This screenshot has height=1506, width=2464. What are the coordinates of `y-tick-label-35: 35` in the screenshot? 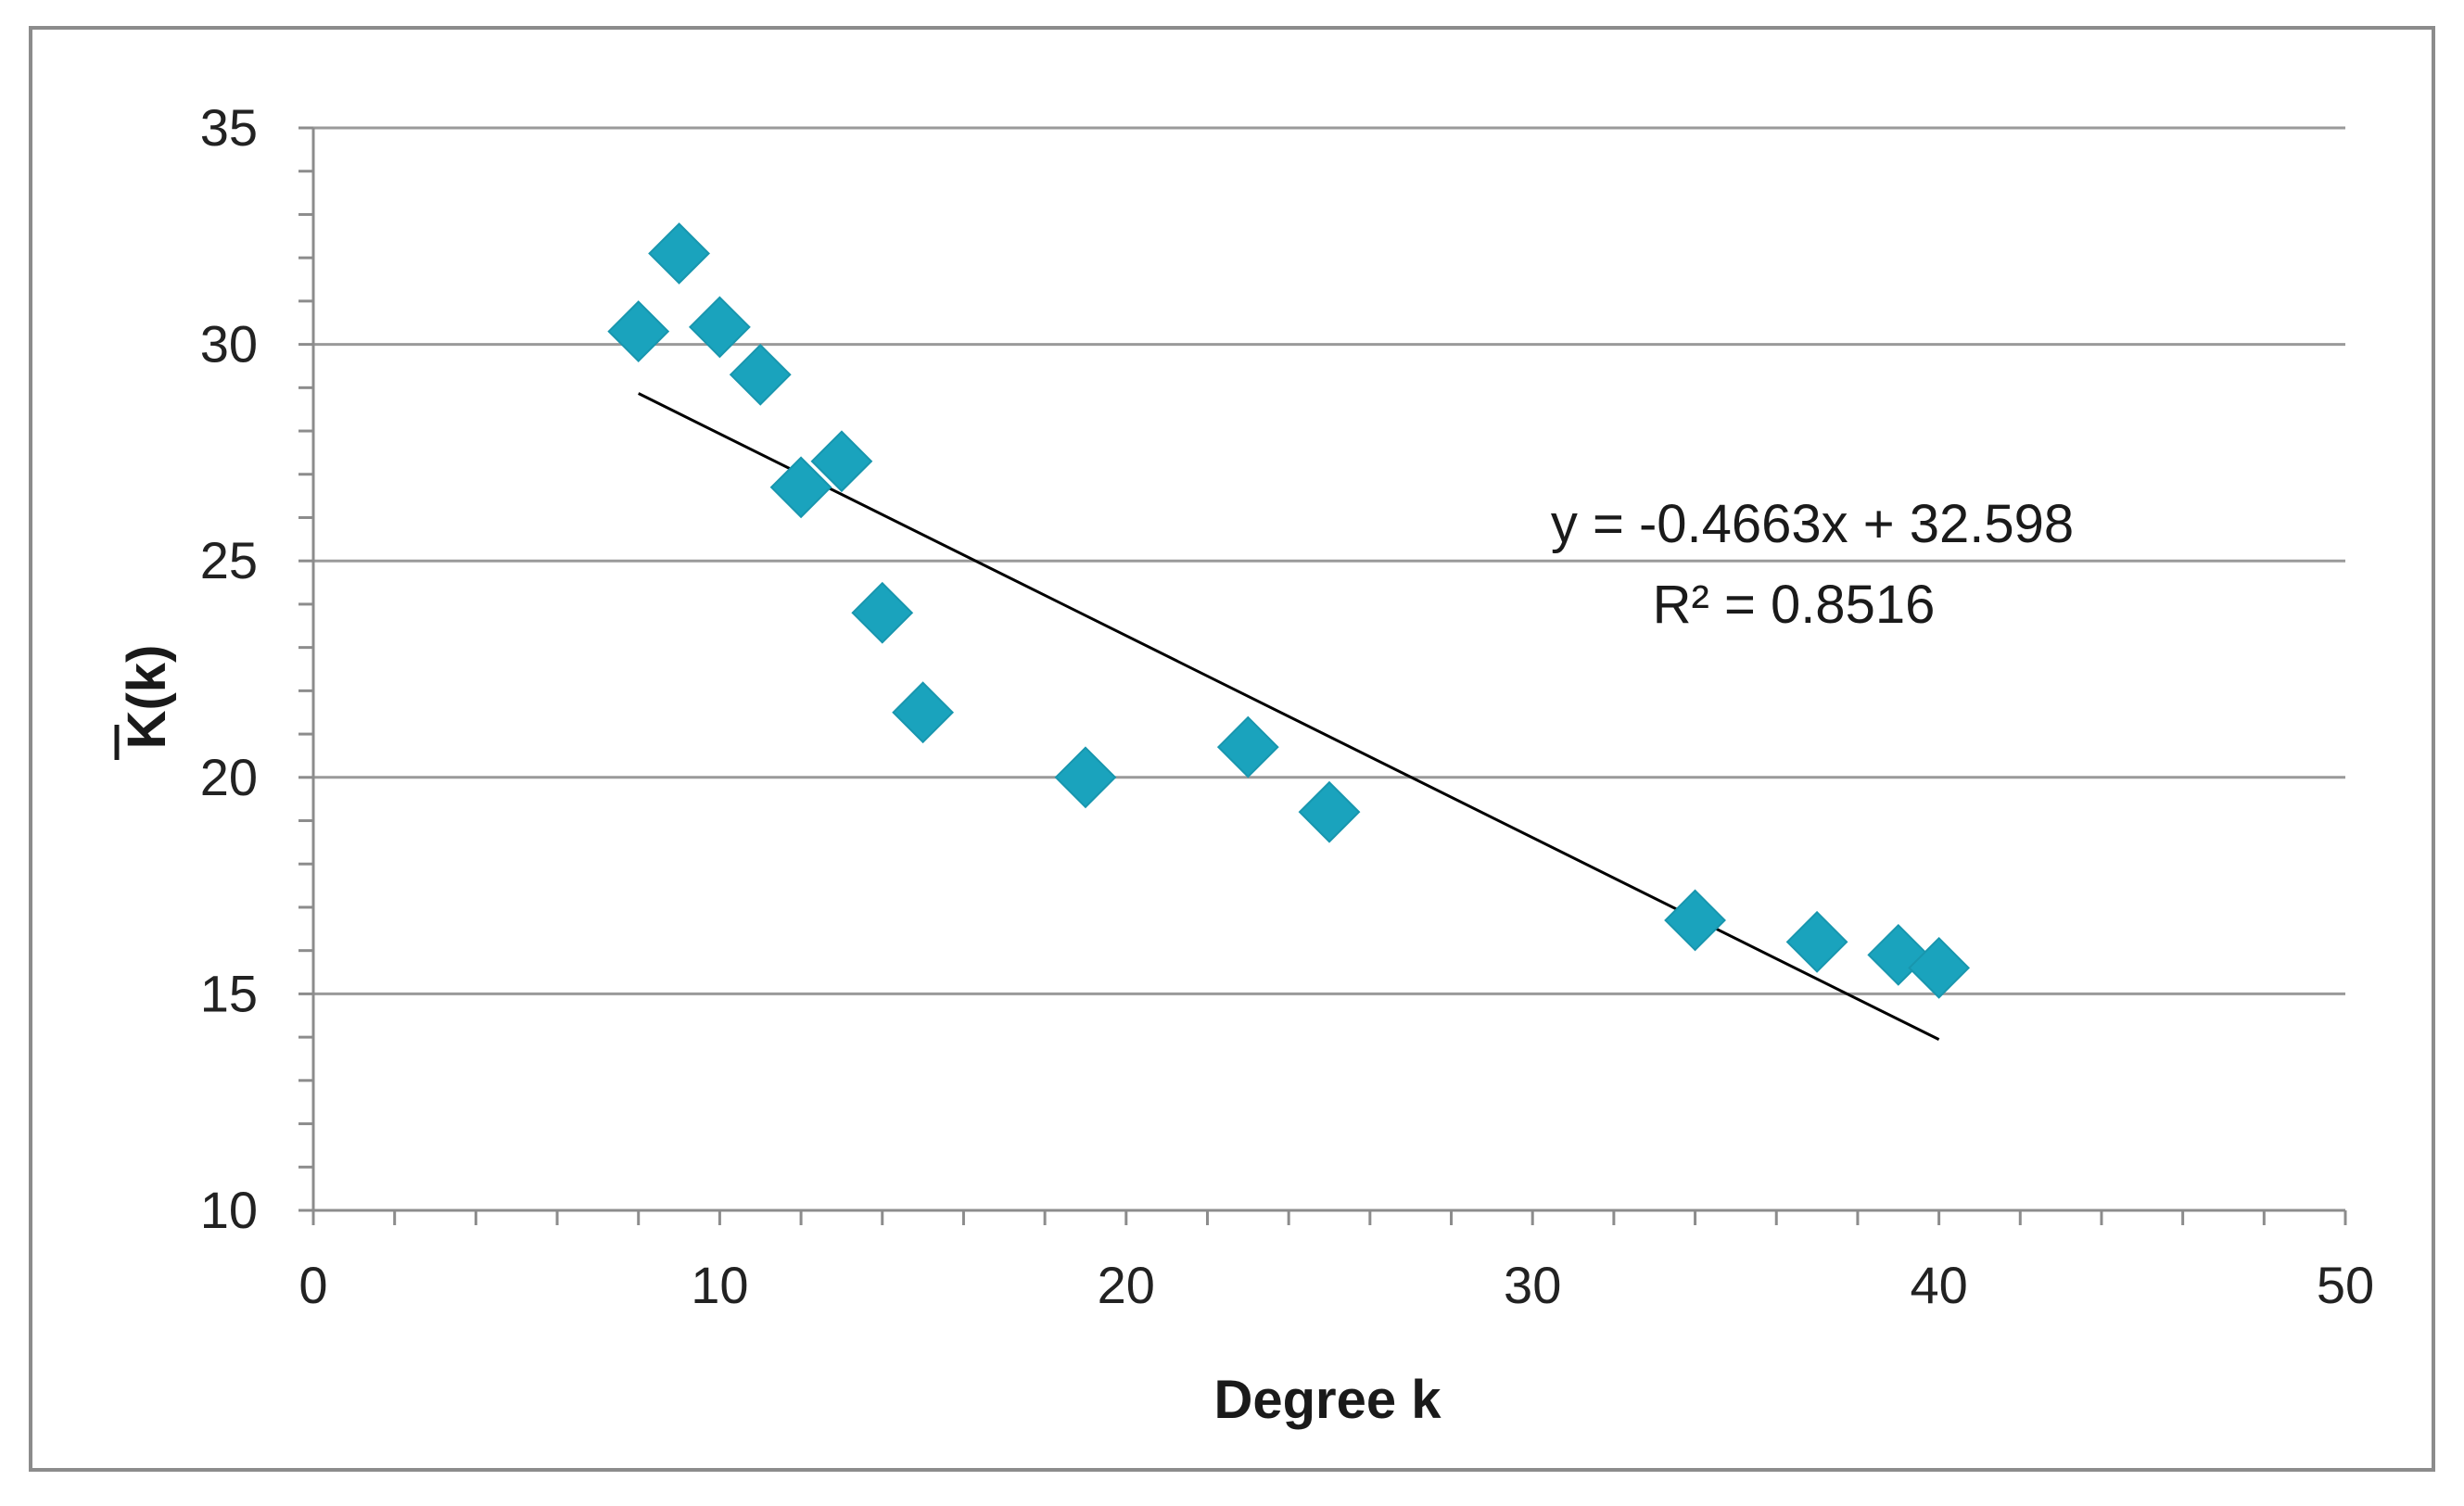 It's located at (229, 127).